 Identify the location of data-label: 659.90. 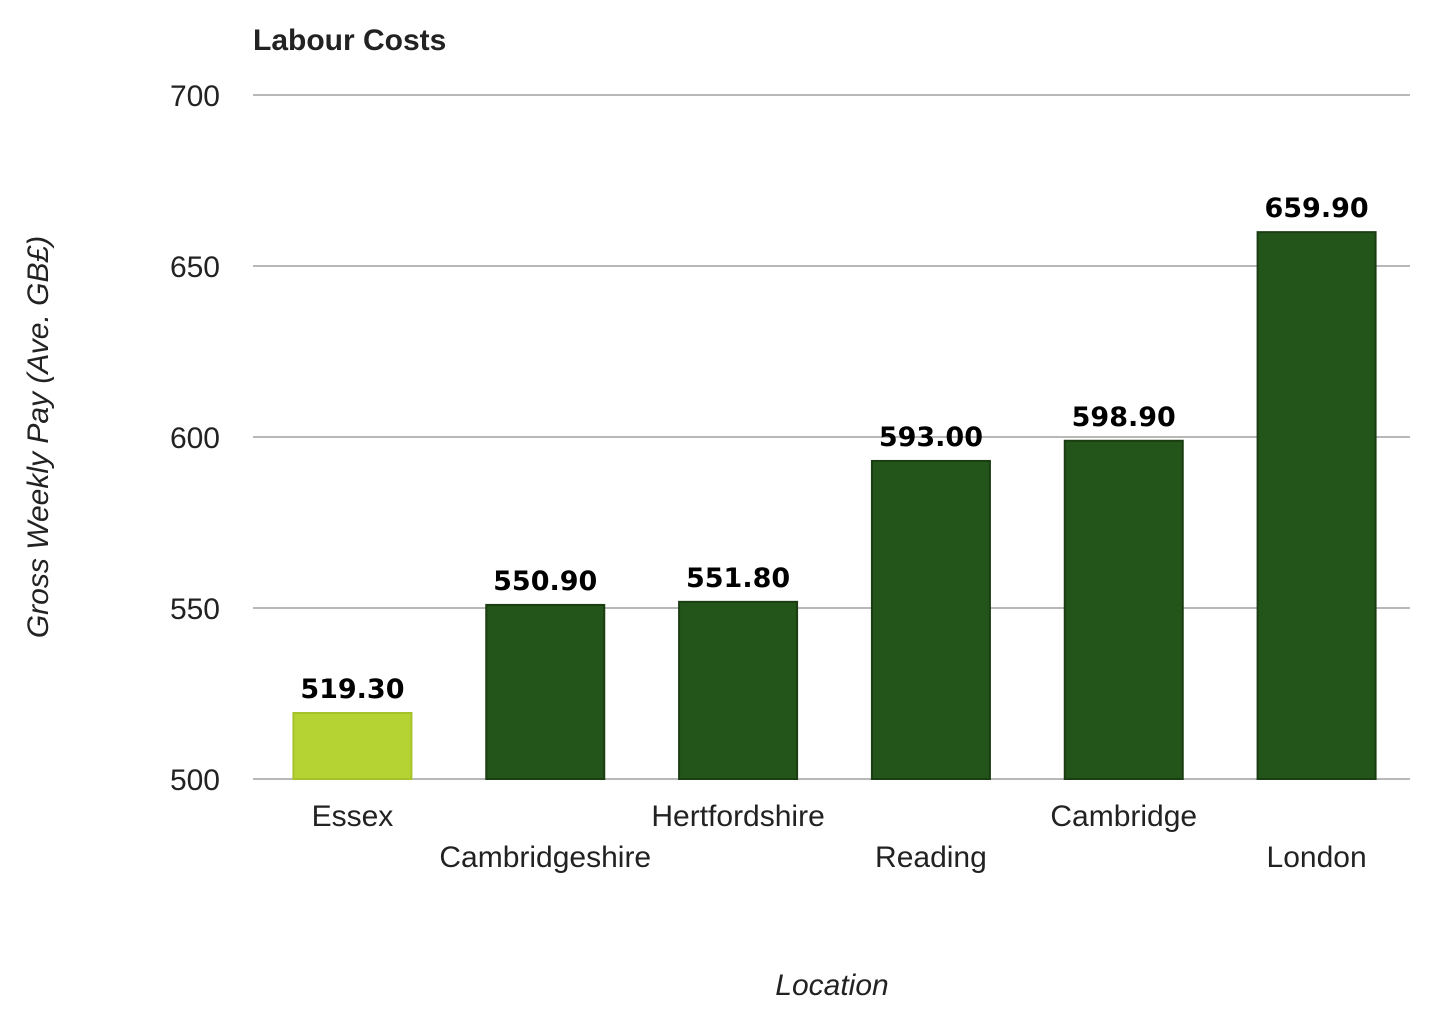
(1316, 208).